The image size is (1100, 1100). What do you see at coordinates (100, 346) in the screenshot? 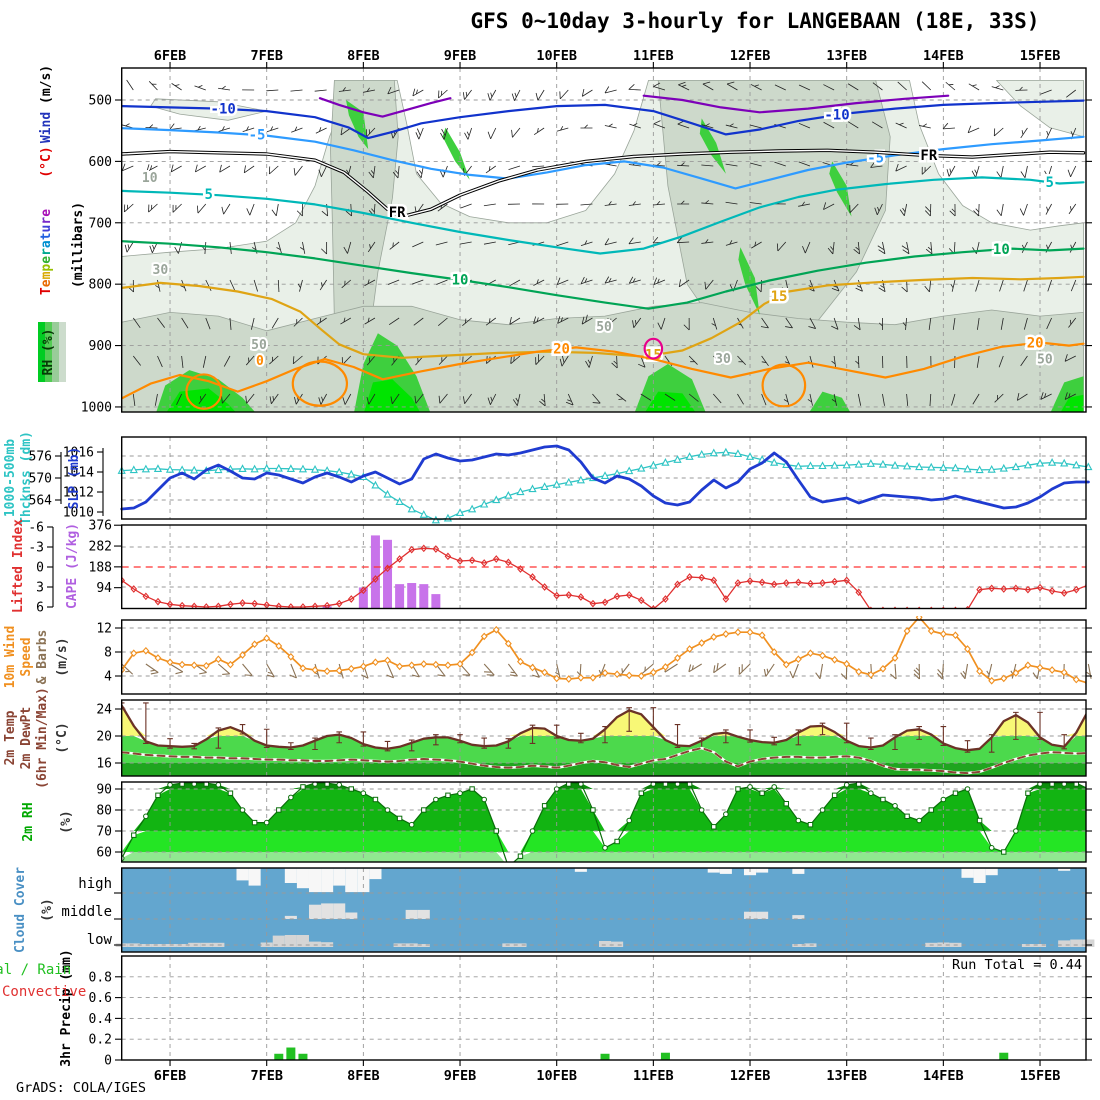
I see `svg-text: 900` at bounding box center [100, 346].